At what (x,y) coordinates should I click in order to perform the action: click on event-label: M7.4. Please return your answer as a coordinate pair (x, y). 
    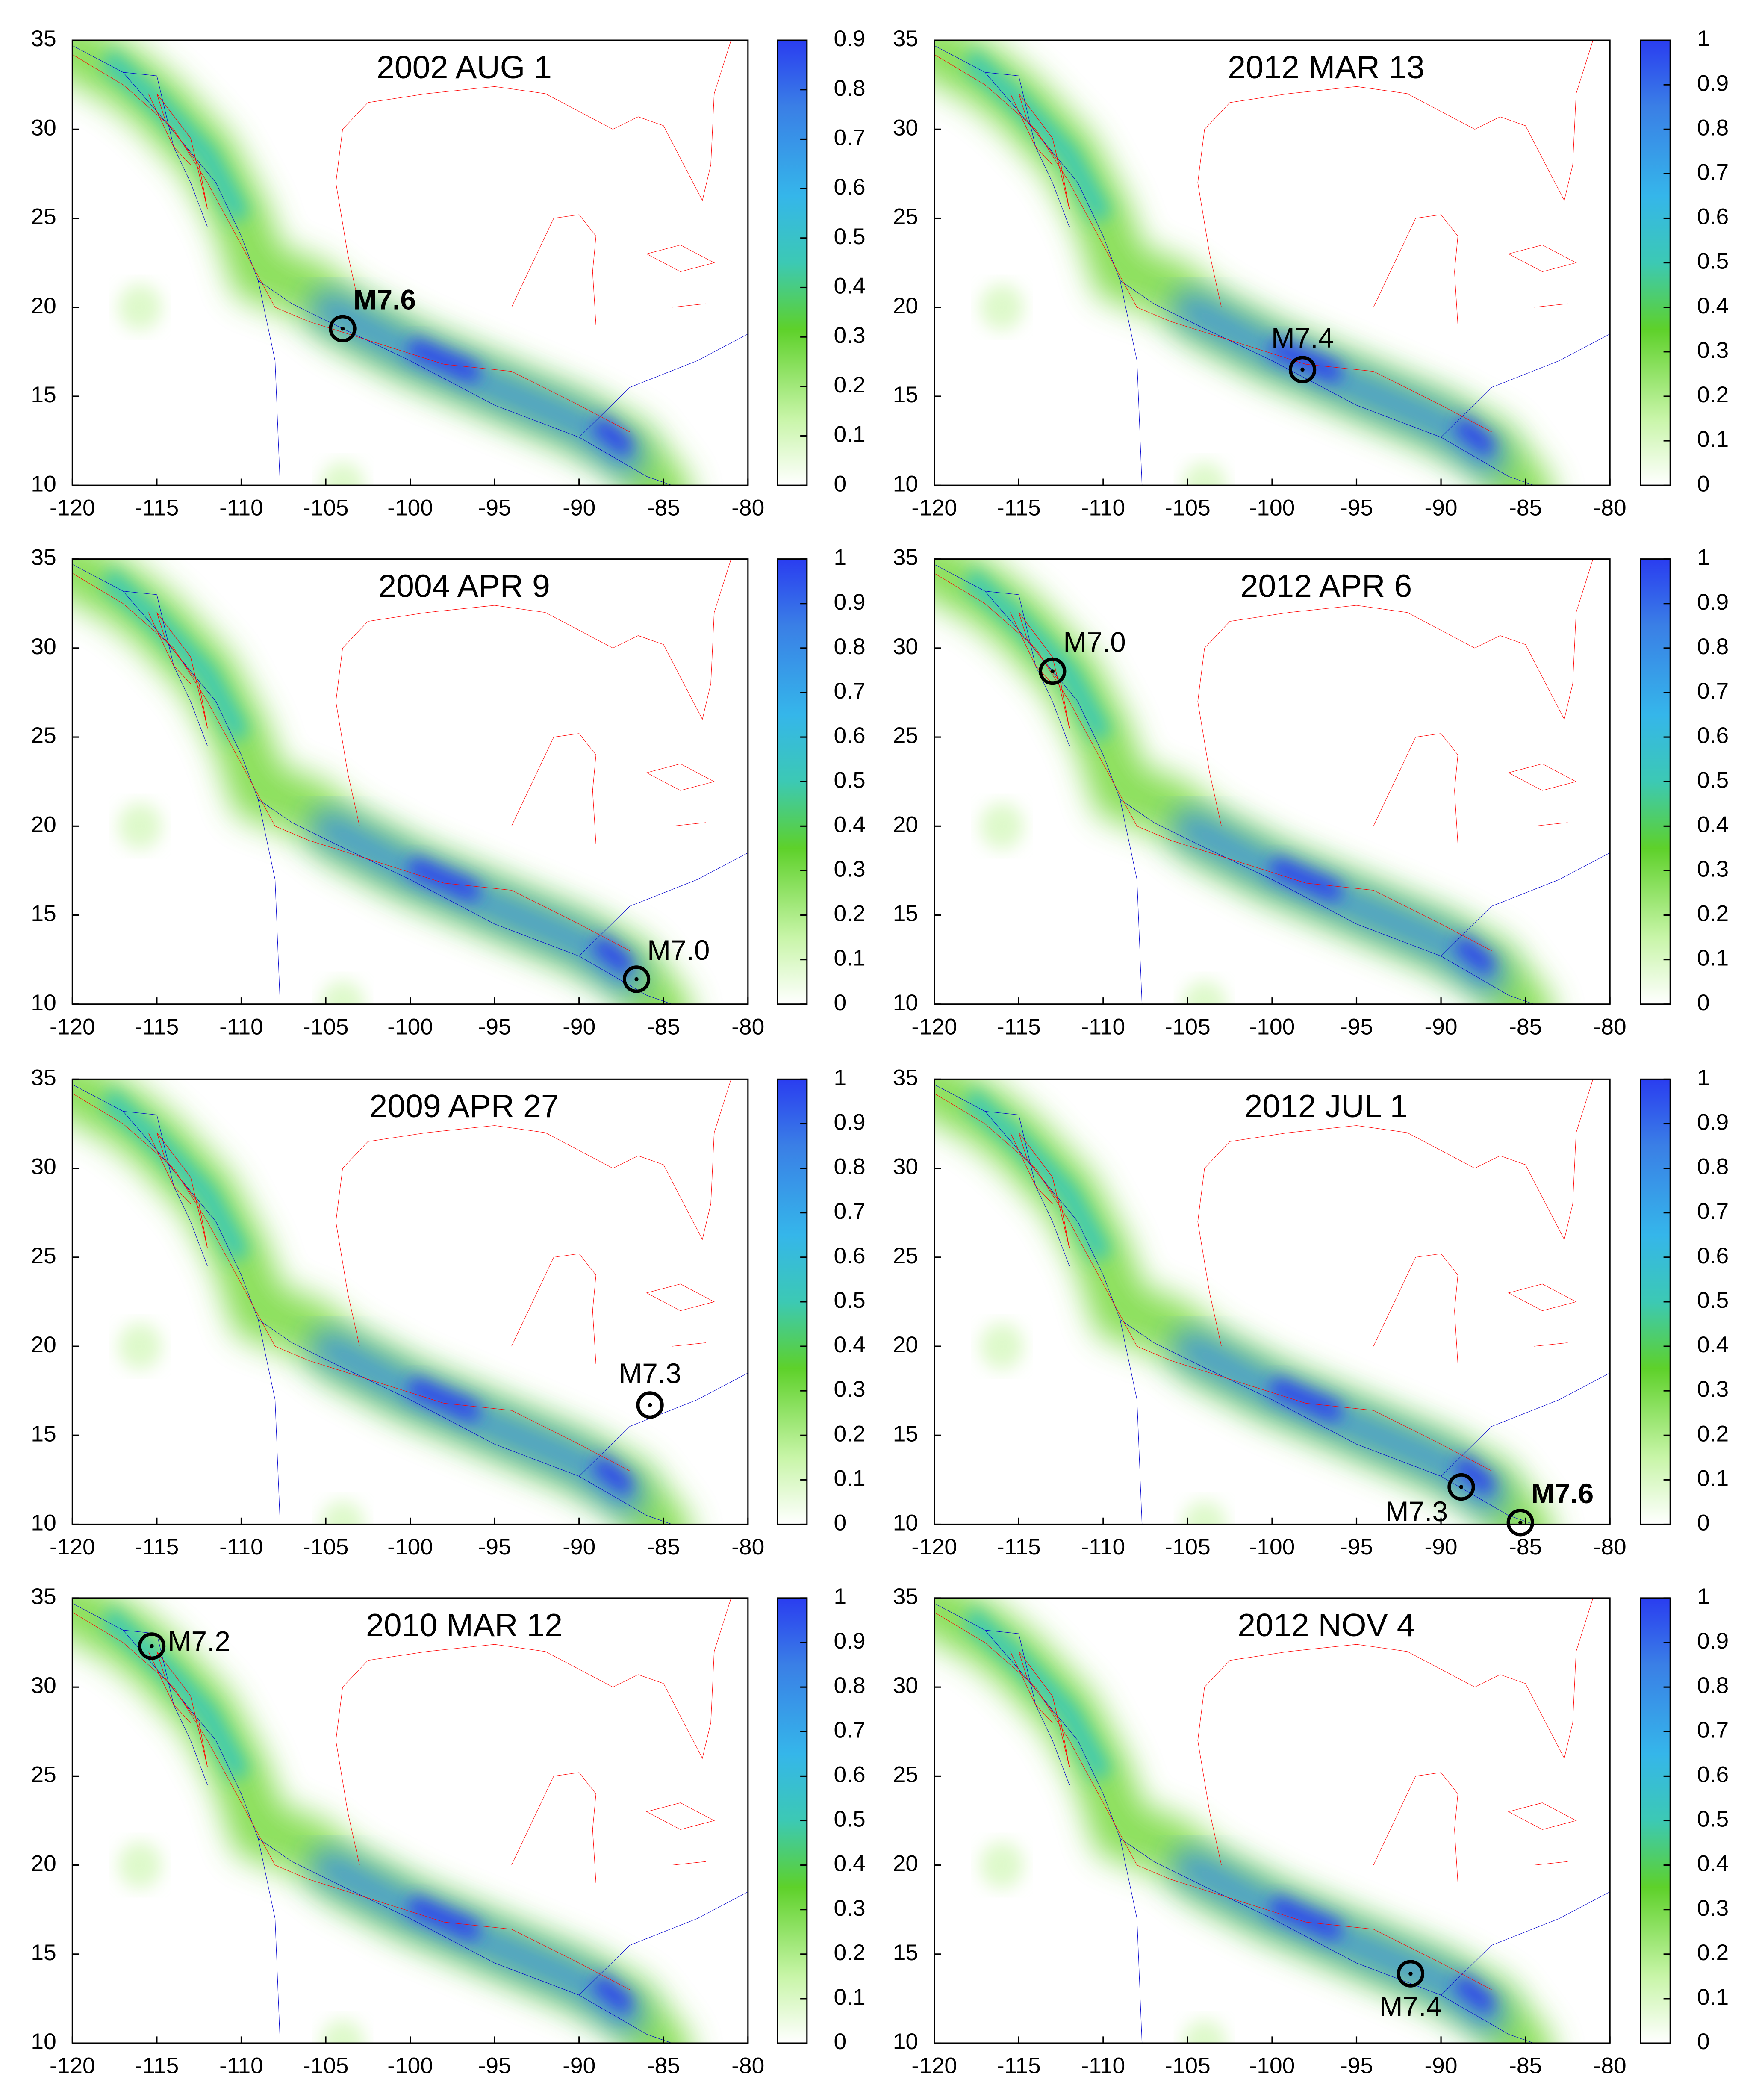
    Looking at the image, I should click on (1302, 338).